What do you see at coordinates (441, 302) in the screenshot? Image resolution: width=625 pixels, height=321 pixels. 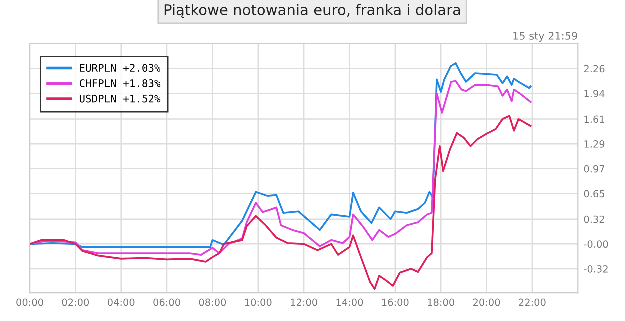 I see `x-tick-label: 18:00` at bounding box center [441, 302].